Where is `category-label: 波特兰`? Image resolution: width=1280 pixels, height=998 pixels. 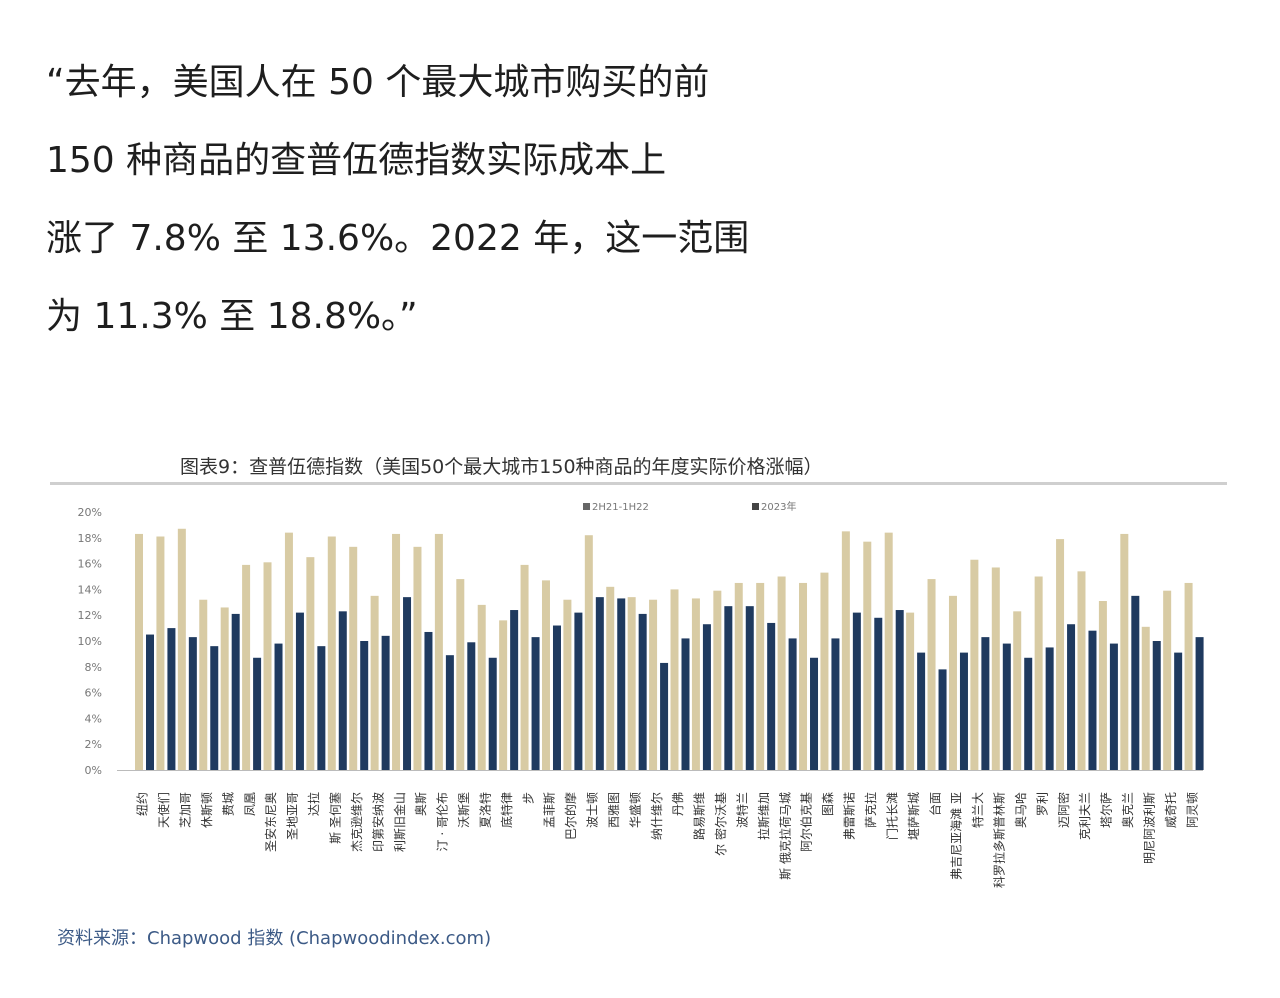
category-label: 波特兰 is located at coordinates (741, 810).